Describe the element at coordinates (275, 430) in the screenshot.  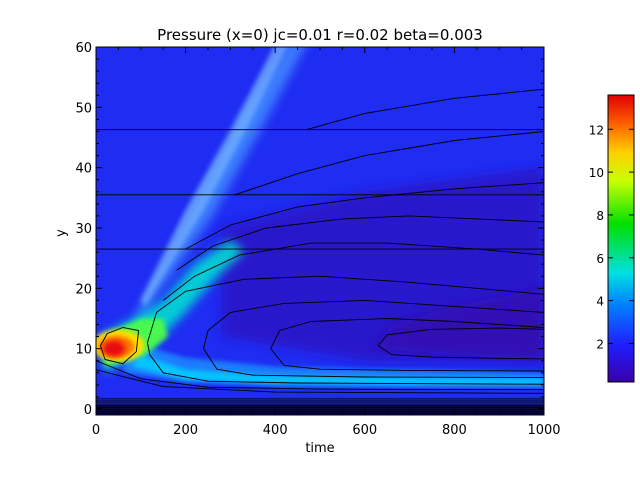
I see `x-tick-label: 400` at that location.